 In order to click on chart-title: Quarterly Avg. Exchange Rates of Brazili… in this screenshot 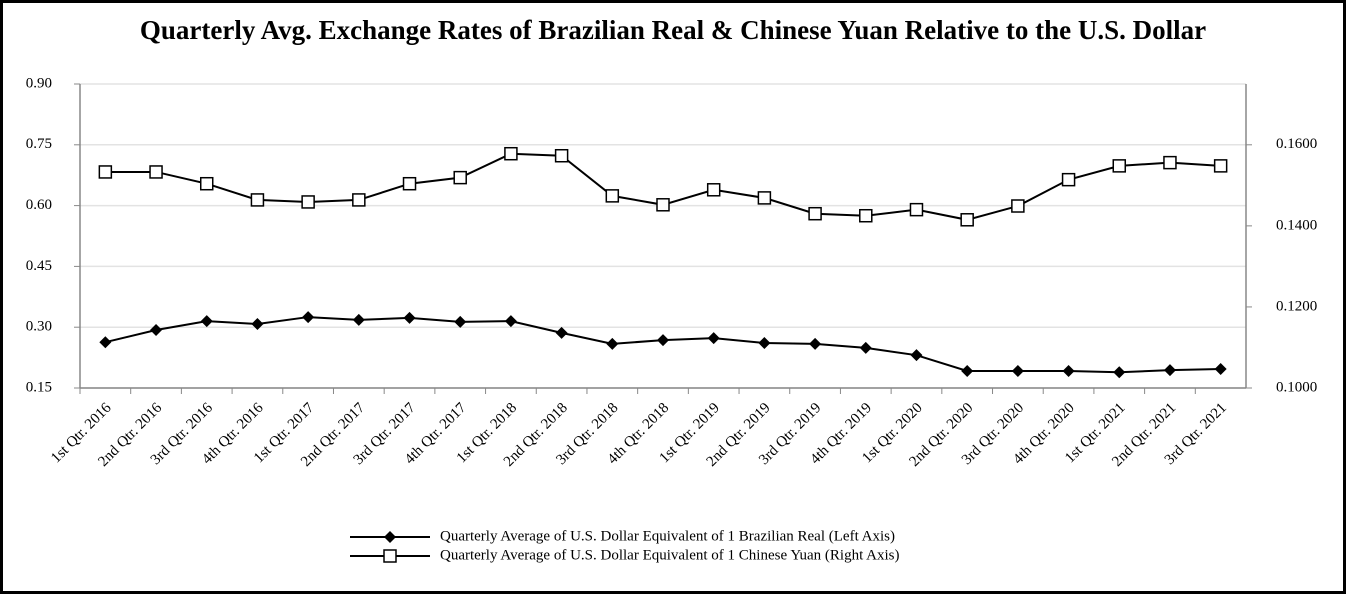, I will do `click(673, 30)`.